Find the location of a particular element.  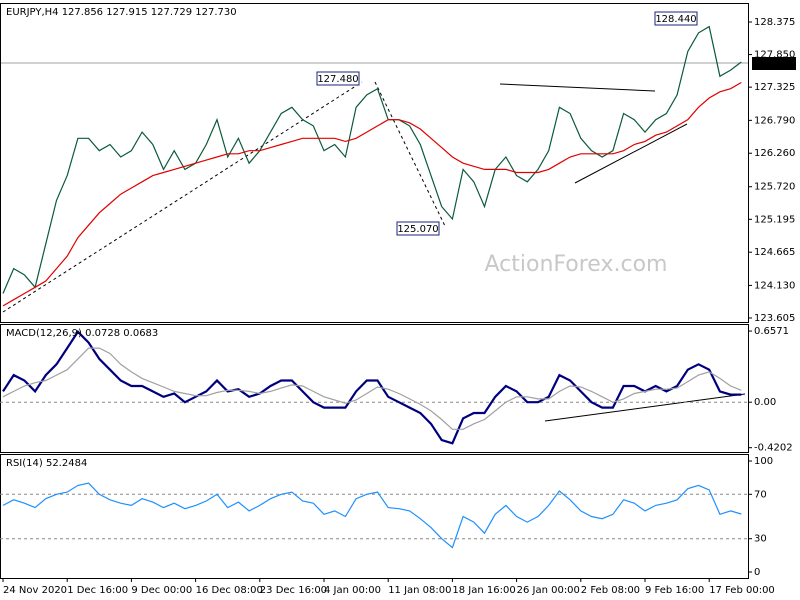

x-tick-label: 24 Nov 2020 is located at coordinates (35, 590).